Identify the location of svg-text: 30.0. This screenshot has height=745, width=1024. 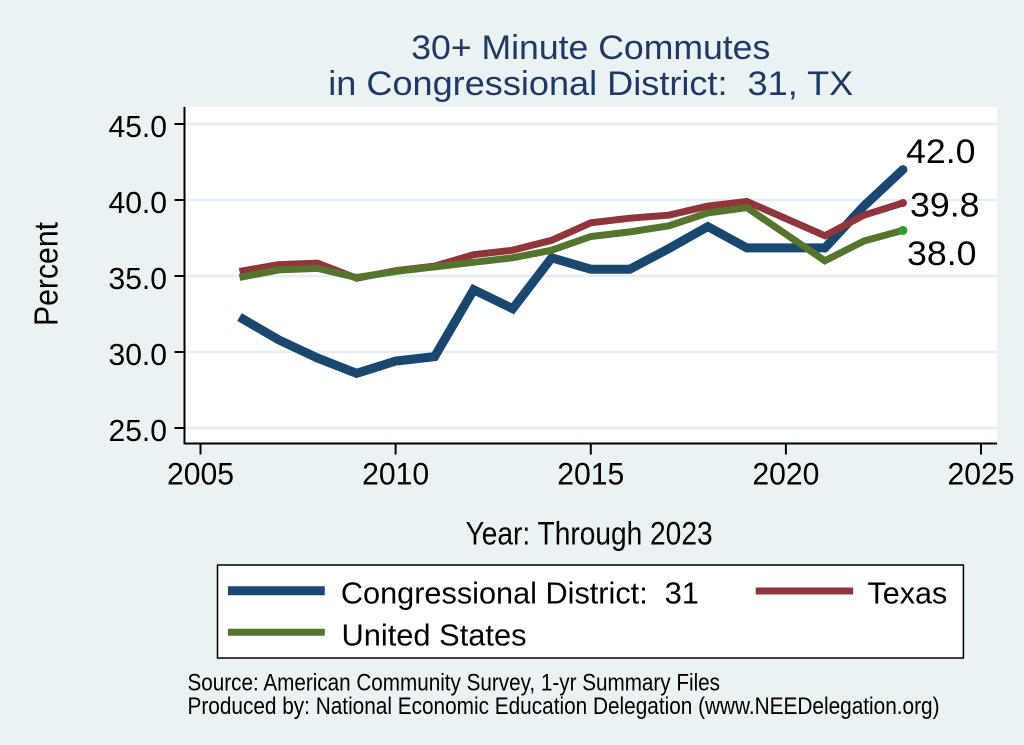
(138, 354).